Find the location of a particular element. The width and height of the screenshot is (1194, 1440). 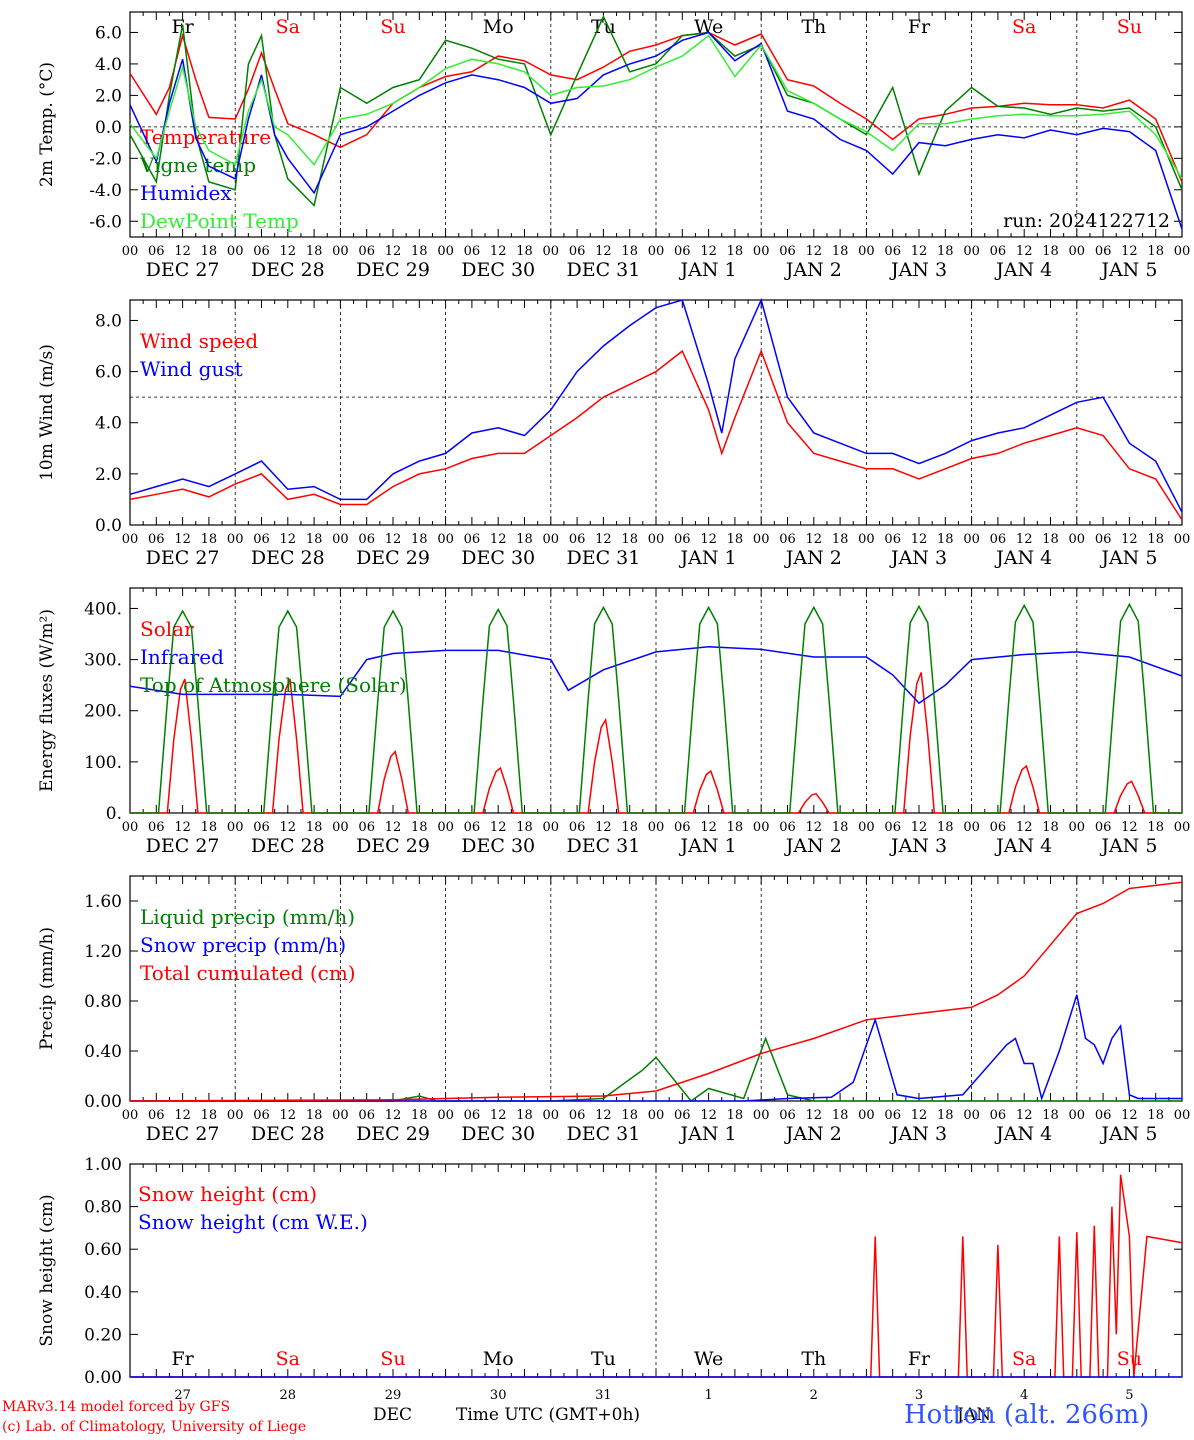

month-label-dec: DEC is located at coordinates (393, 1415).